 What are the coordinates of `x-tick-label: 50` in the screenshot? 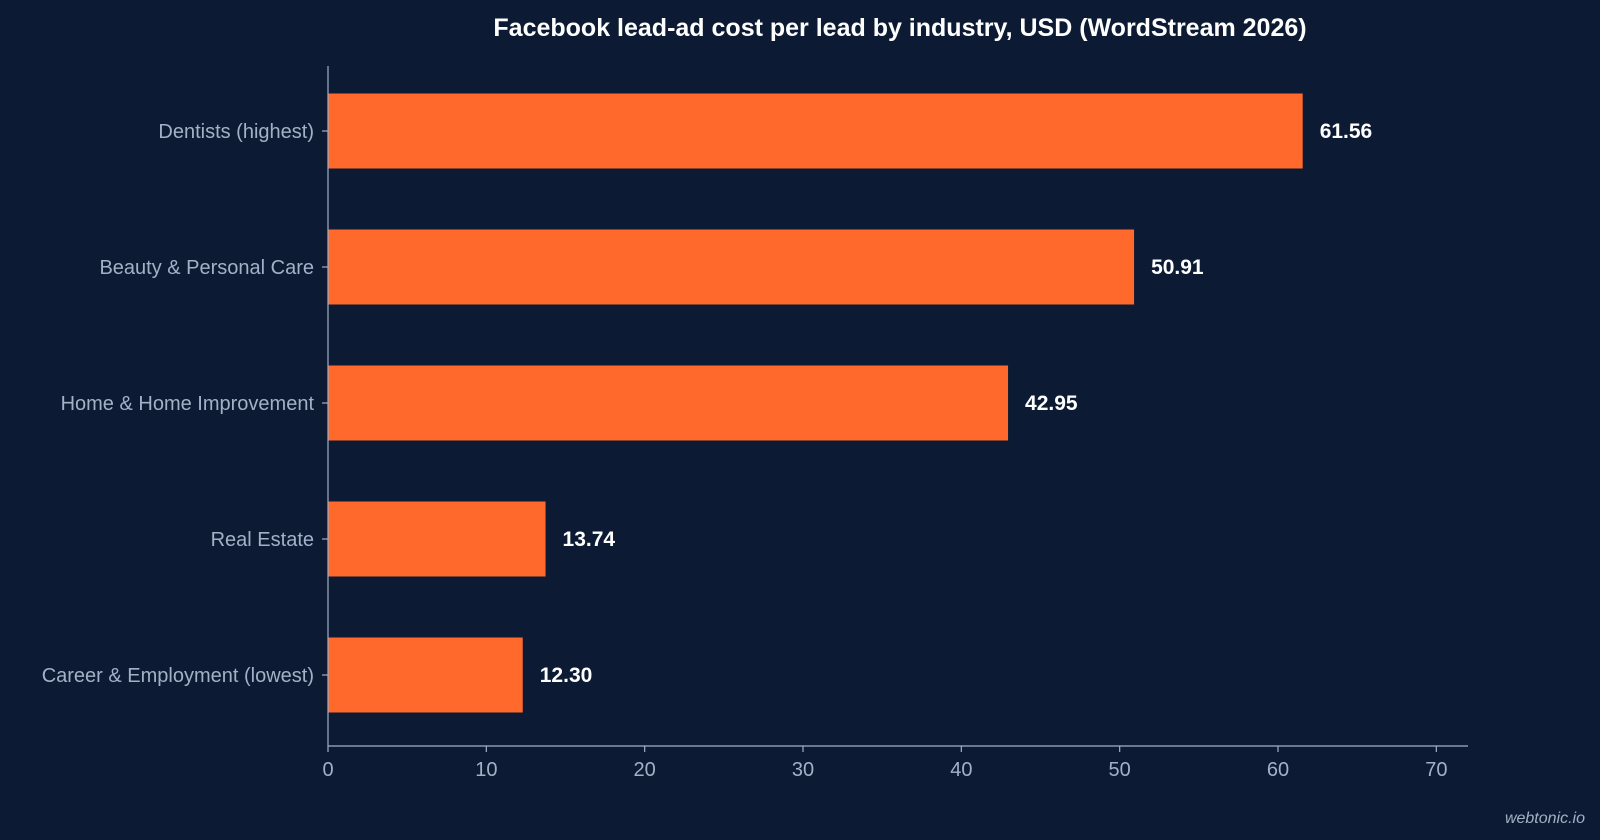 It's located at (1120, 770).